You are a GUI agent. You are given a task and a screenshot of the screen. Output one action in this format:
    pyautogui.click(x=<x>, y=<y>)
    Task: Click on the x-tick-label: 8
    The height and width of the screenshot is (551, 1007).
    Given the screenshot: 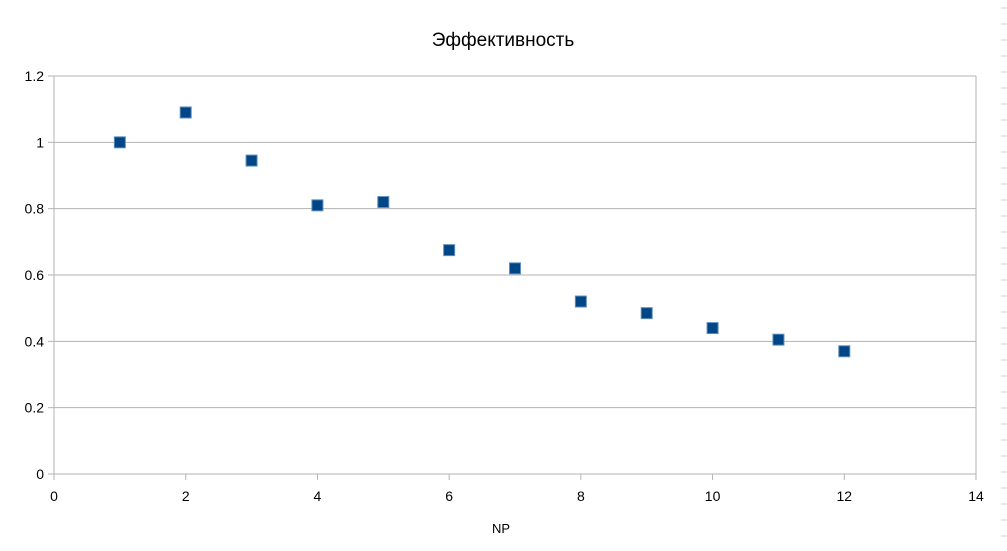 What is the action you would take?
    pyautogui.click(x=581, y=496)
    